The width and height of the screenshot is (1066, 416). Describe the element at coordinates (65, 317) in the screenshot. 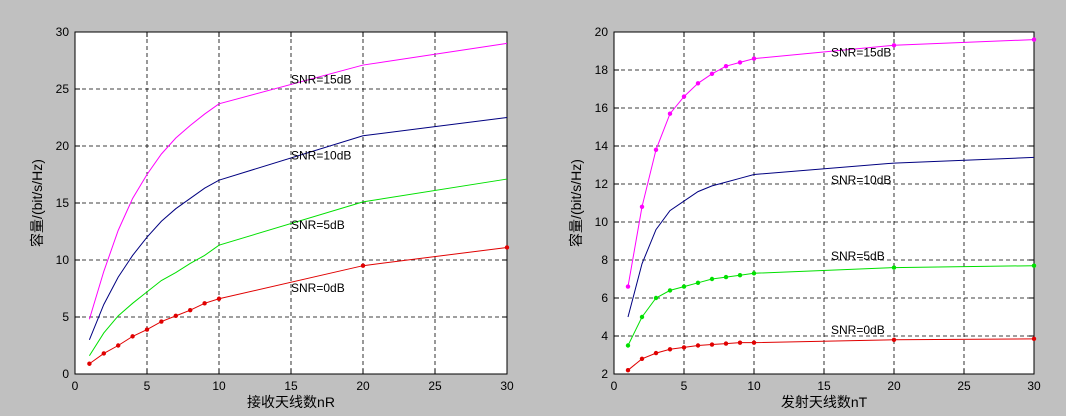

I see `left-y-tick-label: 5` at that location.